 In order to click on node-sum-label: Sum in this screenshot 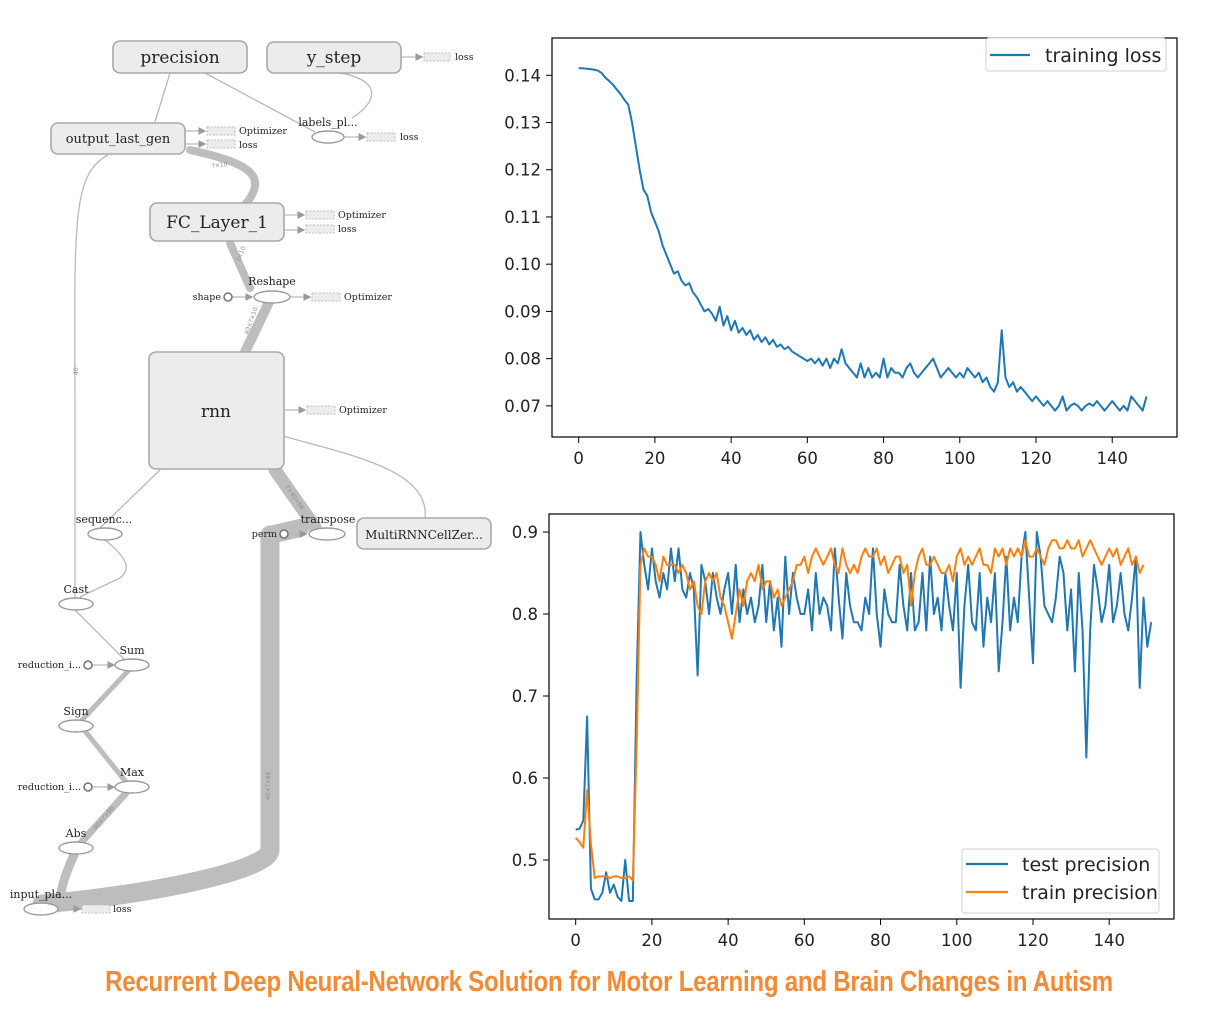, I will do `click(132, 650)`.